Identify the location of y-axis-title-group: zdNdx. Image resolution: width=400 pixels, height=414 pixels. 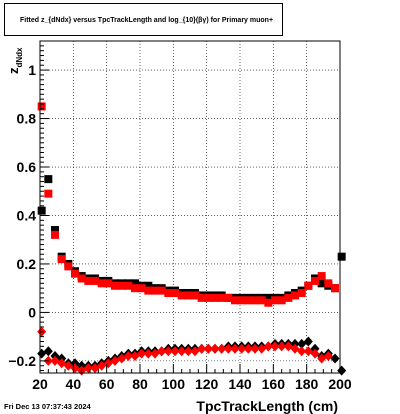
(15, 60).